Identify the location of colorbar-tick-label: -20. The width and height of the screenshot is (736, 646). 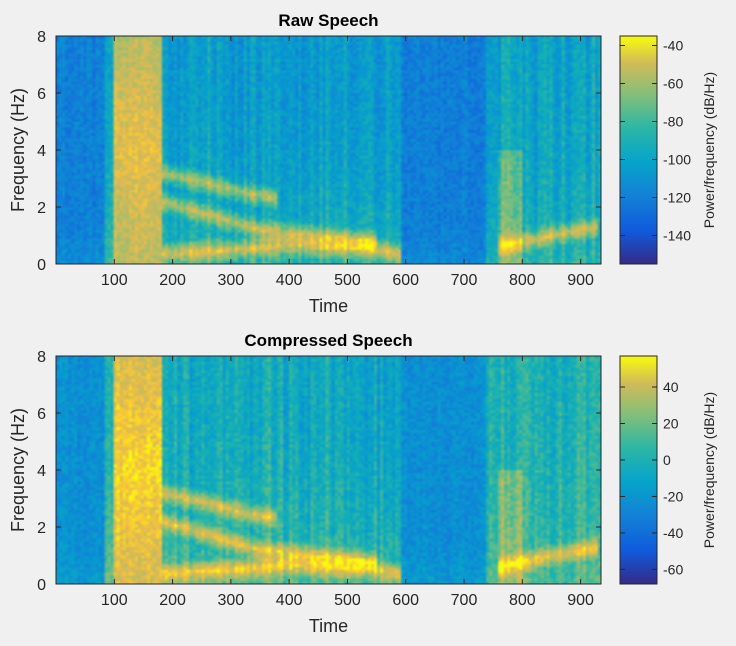
(673, 496).